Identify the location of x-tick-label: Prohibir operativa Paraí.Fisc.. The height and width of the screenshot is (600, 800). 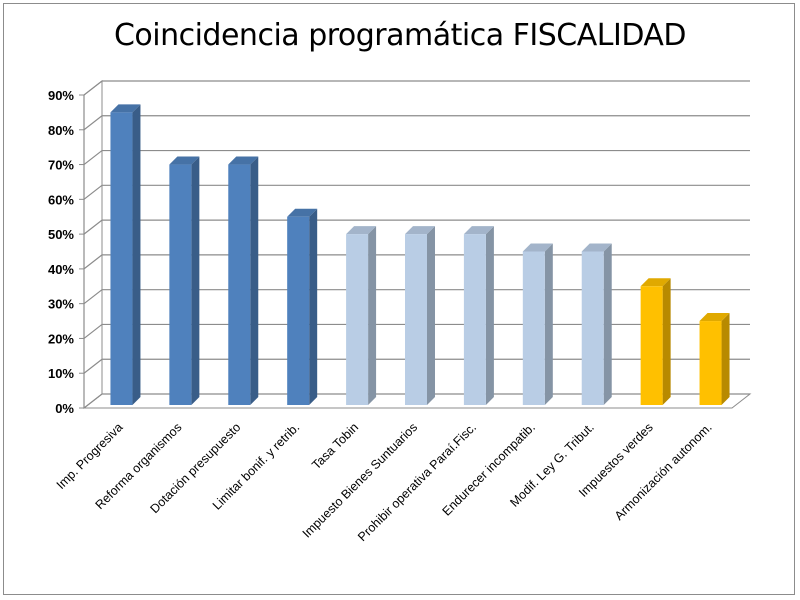
(417, 482).